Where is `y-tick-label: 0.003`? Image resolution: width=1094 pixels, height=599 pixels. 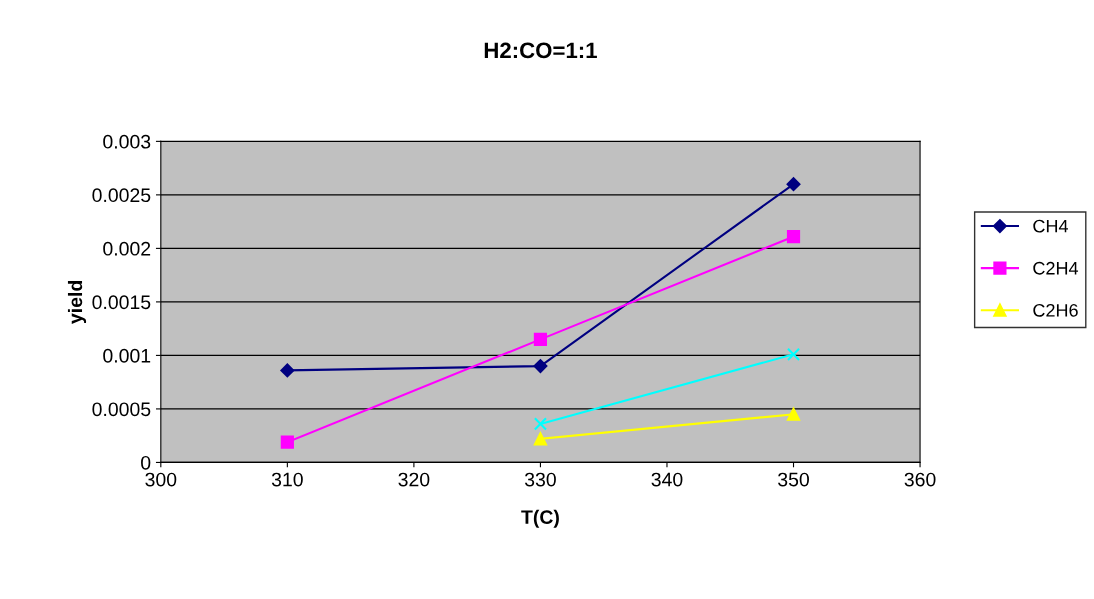 y-tick-label: 0.003 is located at coordinates (127, 141).